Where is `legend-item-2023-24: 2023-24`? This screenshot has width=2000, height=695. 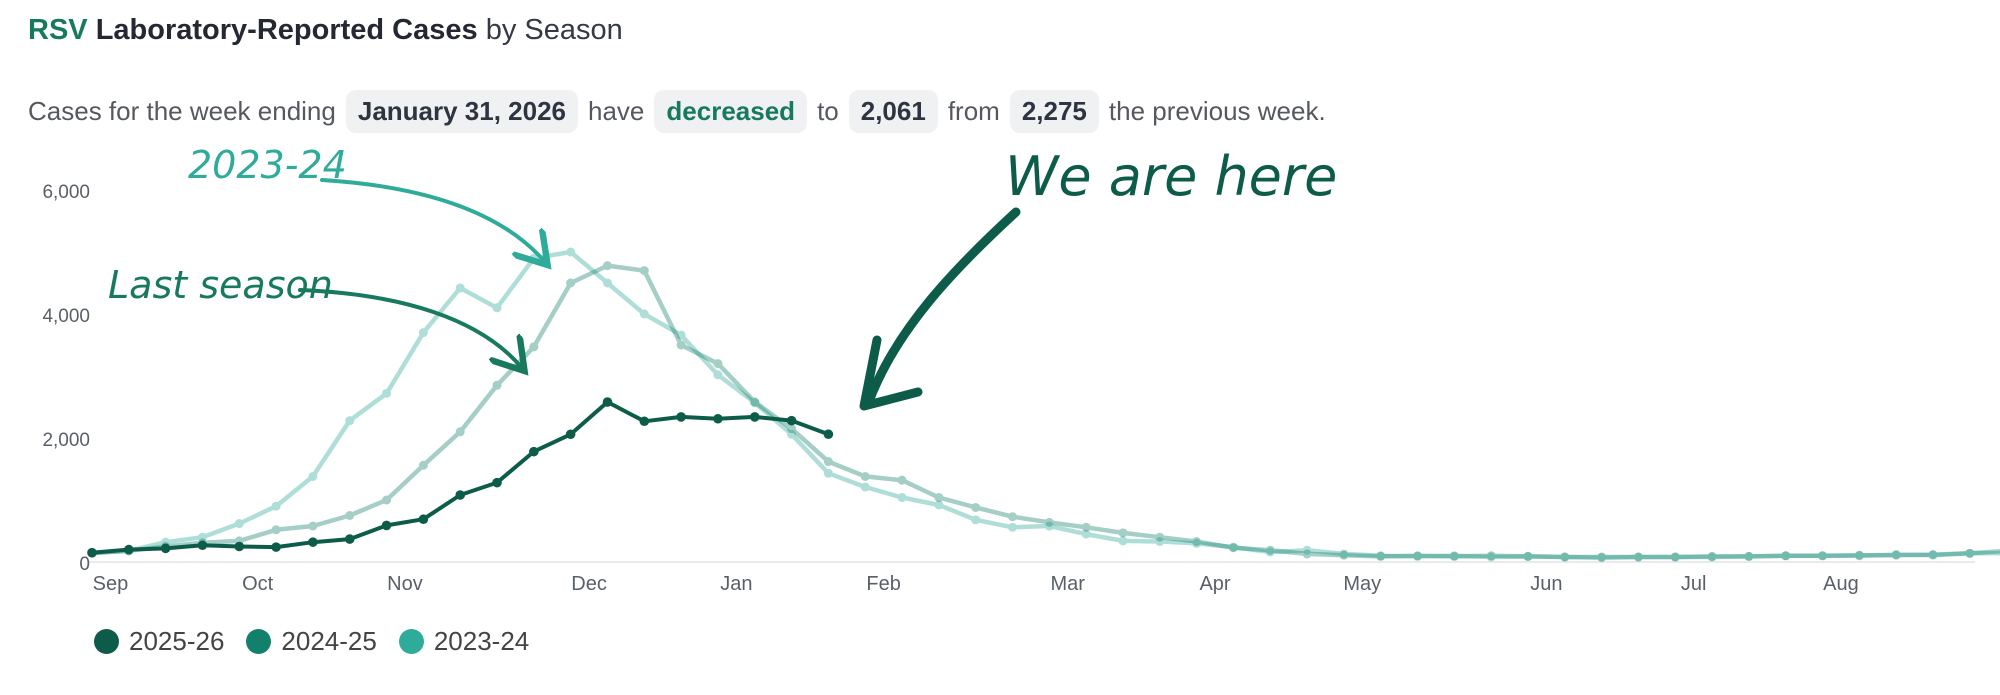
legend-item-2023-24: 2023-24 is located at coordinates (463, 641).